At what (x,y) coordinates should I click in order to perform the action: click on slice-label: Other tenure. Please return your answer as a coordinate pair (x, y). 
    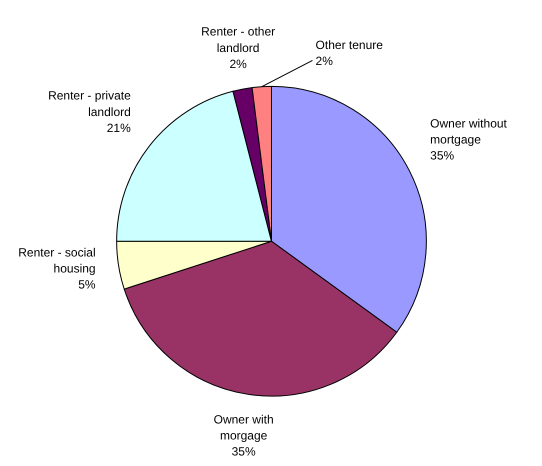
    Looking at the image, I should click on (350, 45).